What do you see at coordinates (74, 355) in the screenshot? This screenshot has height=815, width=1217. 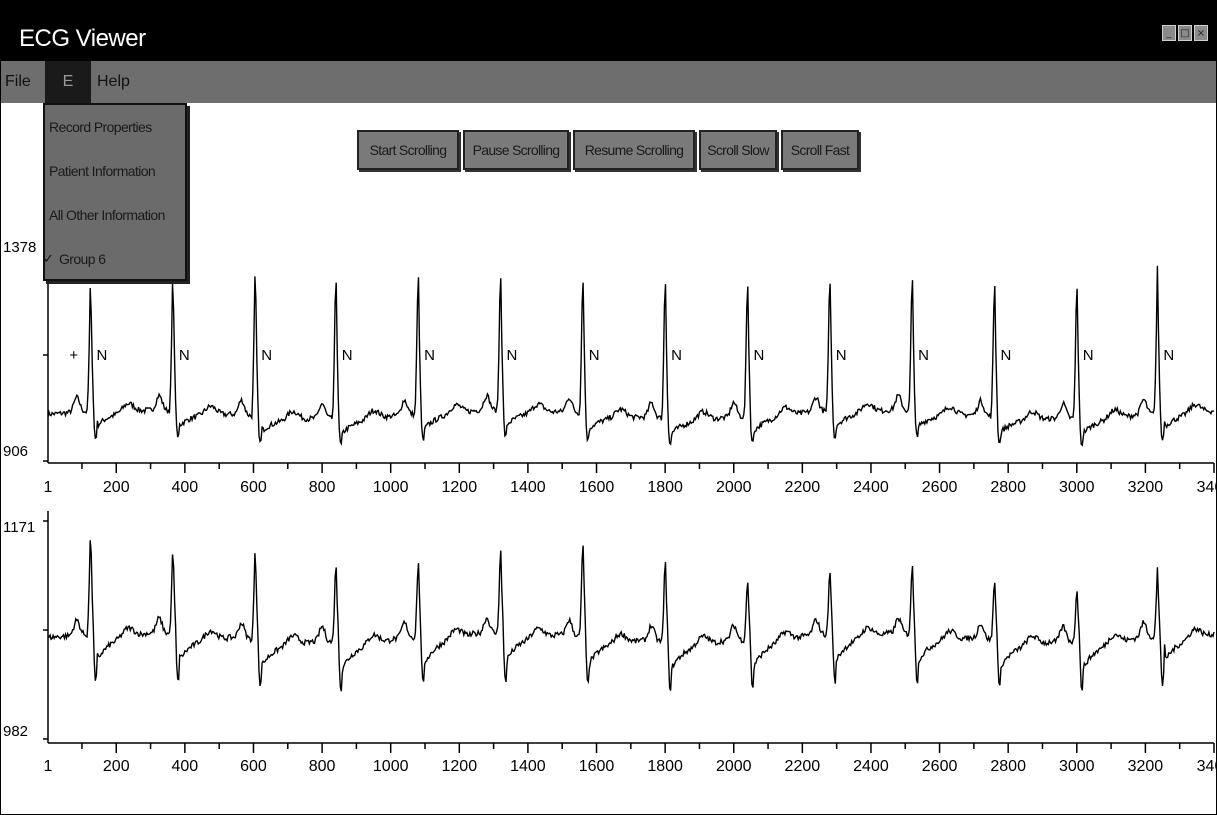 I see `beat-marker-plus: +` at bounding box center [74, 355].